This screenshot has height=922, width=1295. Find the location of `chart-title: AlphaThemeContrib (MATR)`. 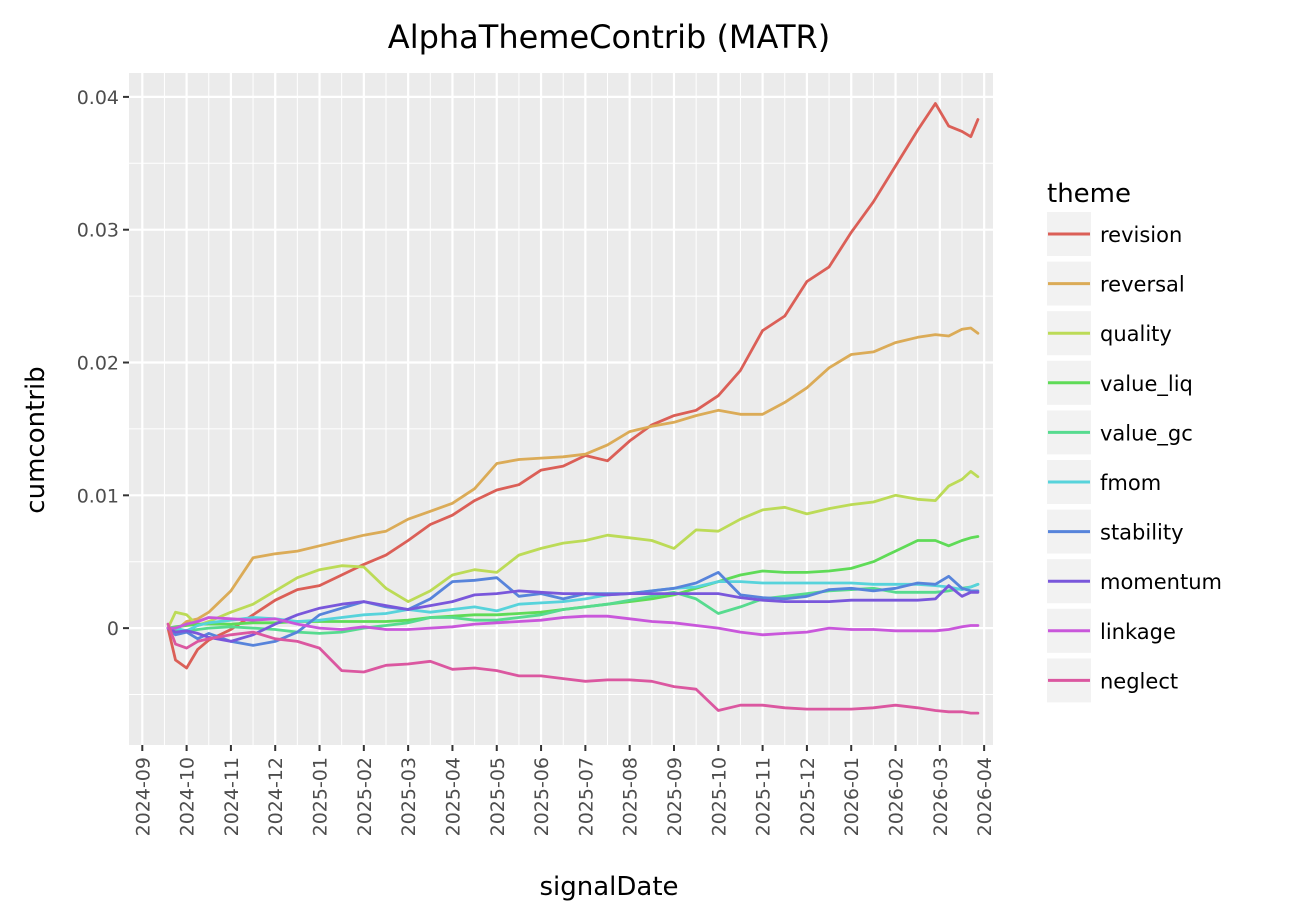

chart-title: AlphaThemeContrib (MATR) is located at coordinates (609, 37).